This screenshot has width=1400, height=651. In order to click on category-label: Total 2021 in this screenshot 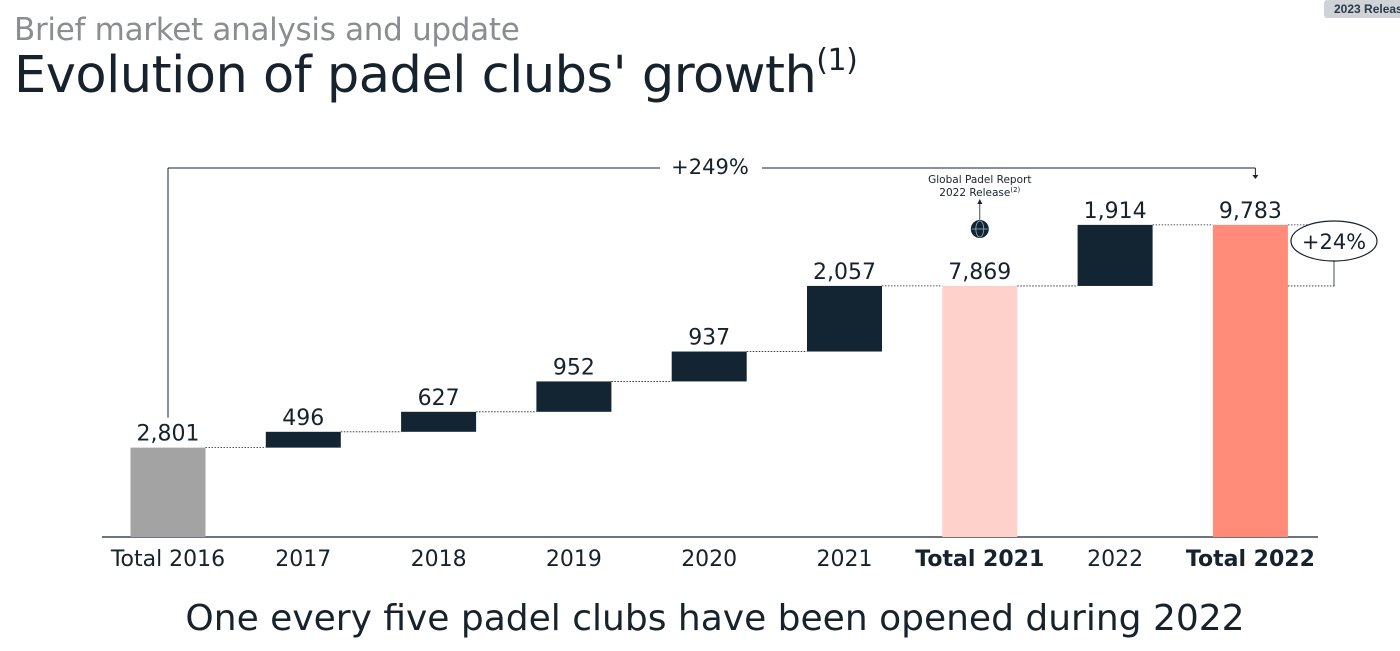, I will do `click(979, 559)`.